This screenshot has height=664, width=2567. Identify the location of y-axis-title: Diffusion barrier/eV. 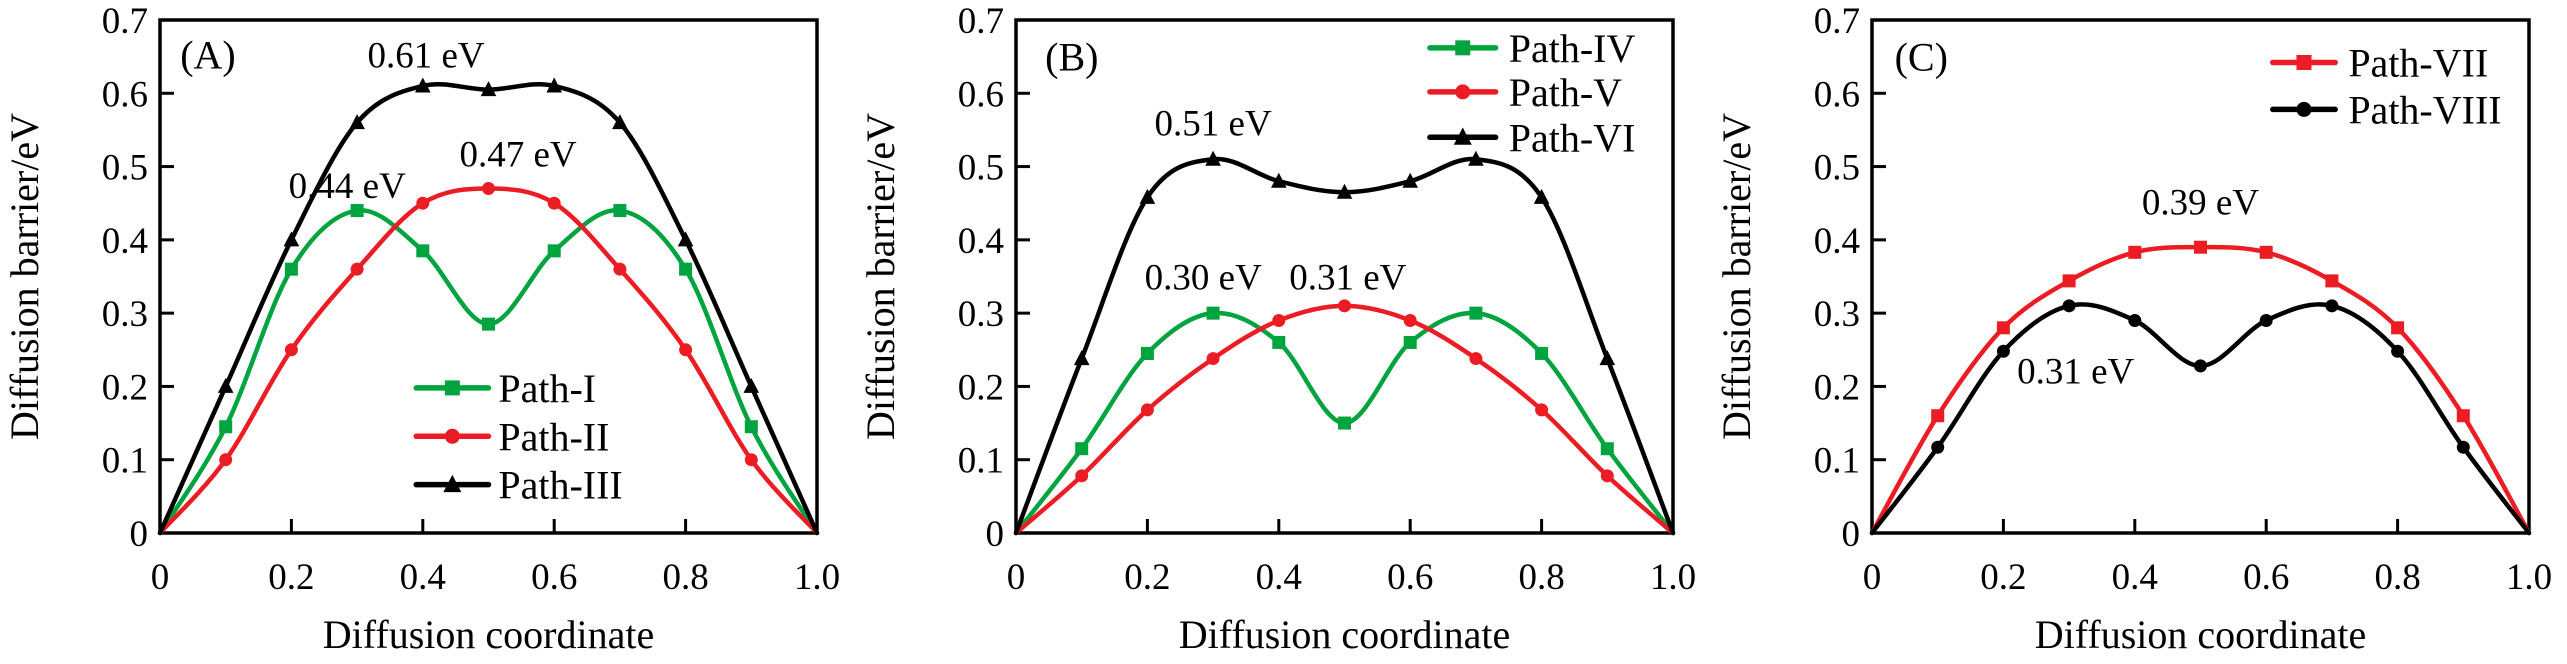
(1736, 276).